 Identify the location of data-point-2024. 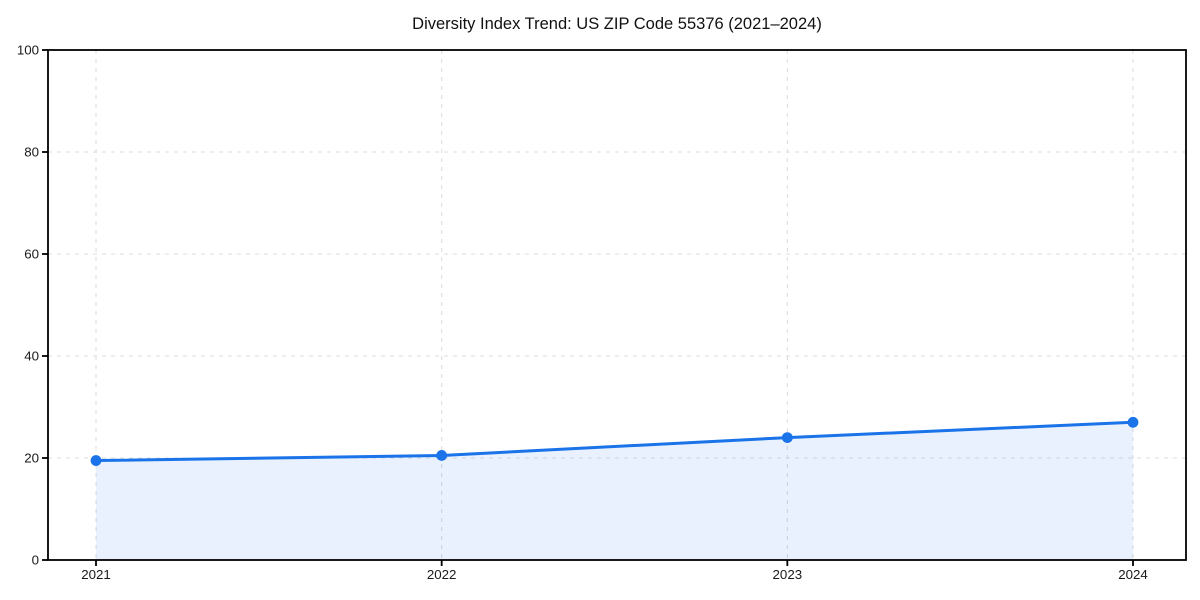
(1133, 422).